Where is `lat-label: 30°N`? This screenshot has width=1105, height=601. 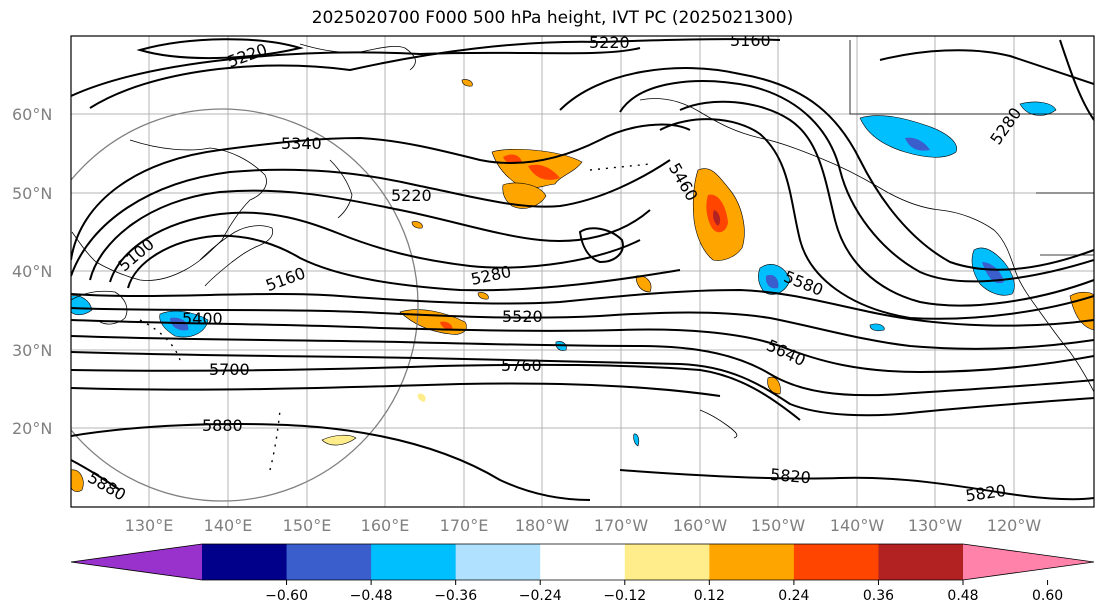
lat-label: 30°N is located at coordinates (32, 350).